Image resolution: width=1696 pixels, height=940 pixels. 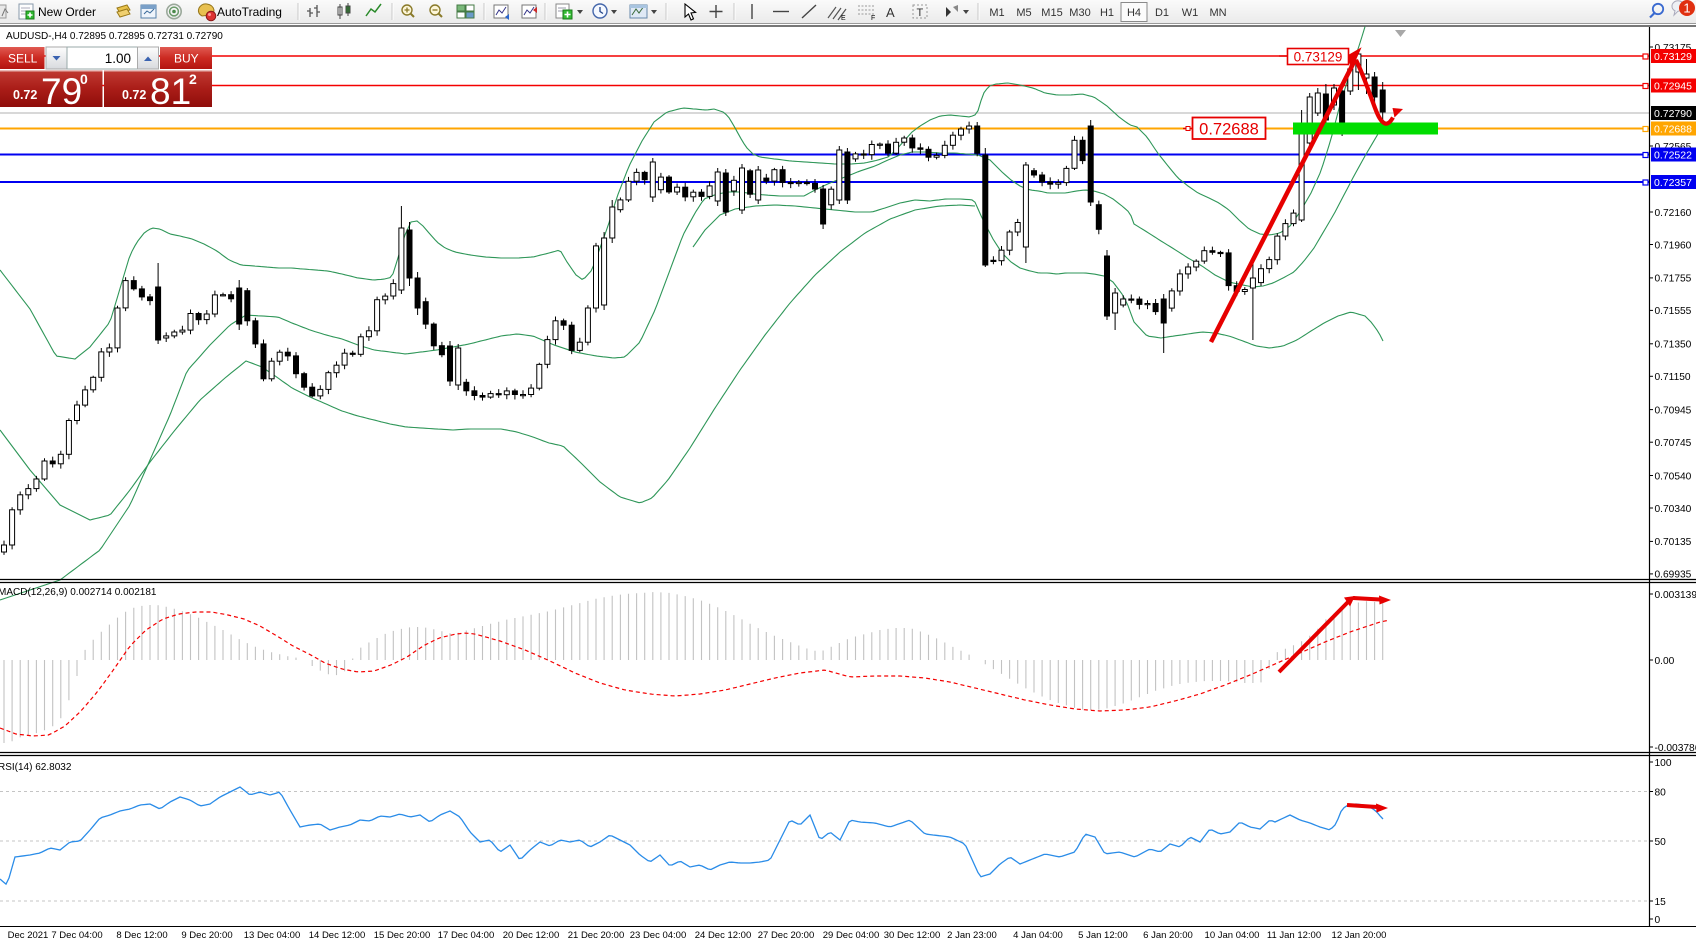 What do you see at coordinates (1673, 183) in the screenshot?
I see `svg-text: 0.72357` at bounding box center [1673, 183].